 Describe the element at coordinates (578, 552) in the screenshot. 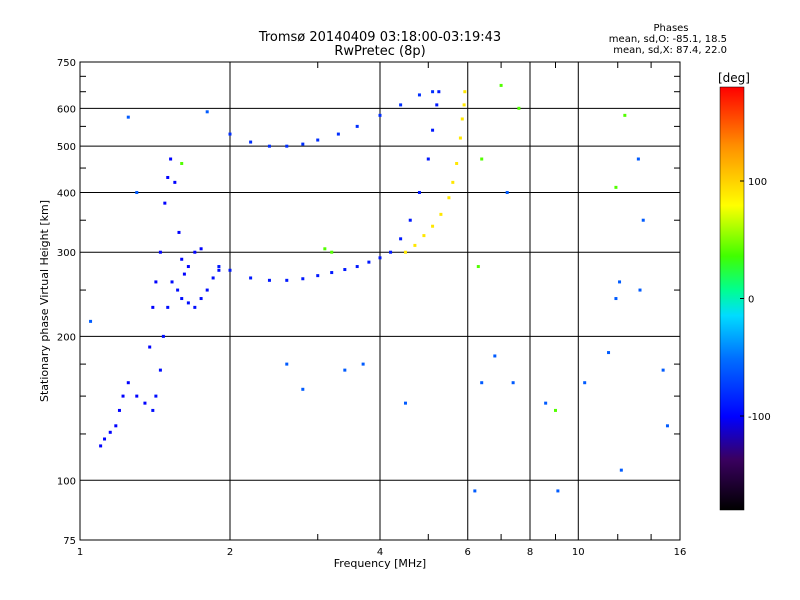

I see `x-tick-label: 10` at that location.